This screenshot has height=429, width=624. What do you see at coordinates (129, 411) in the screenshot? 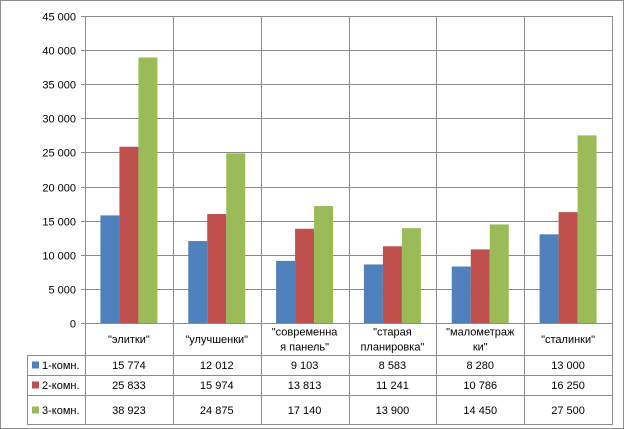
I see `data-label: 38 923` at bounding box center [129, 411].